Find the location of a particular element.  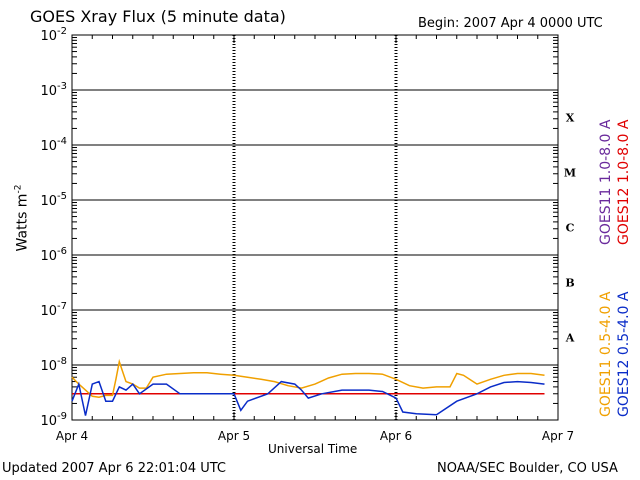

flare-class-label: A is located at coordinates (570, 338).